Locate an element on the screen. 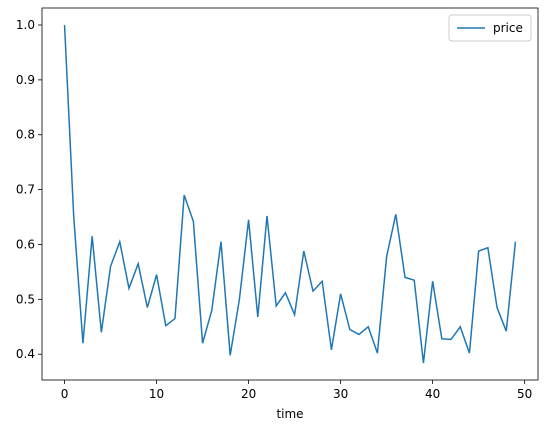  legend-label: price is located at coordinates (508, 28).